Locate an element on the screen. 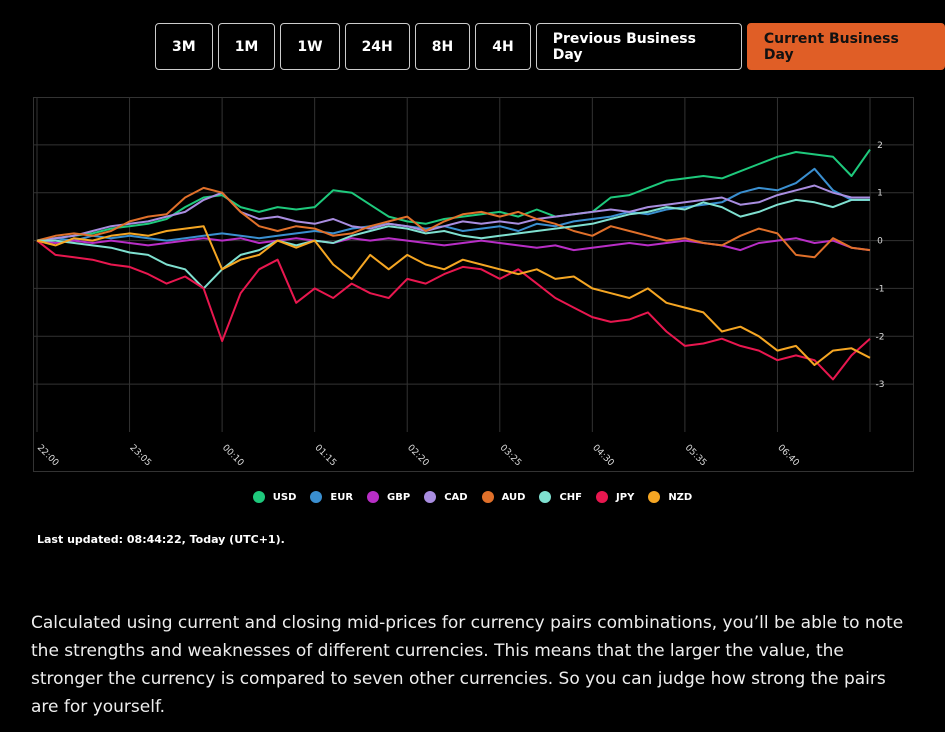  y-tick-label: 0 is located at coordinates (880, 242).